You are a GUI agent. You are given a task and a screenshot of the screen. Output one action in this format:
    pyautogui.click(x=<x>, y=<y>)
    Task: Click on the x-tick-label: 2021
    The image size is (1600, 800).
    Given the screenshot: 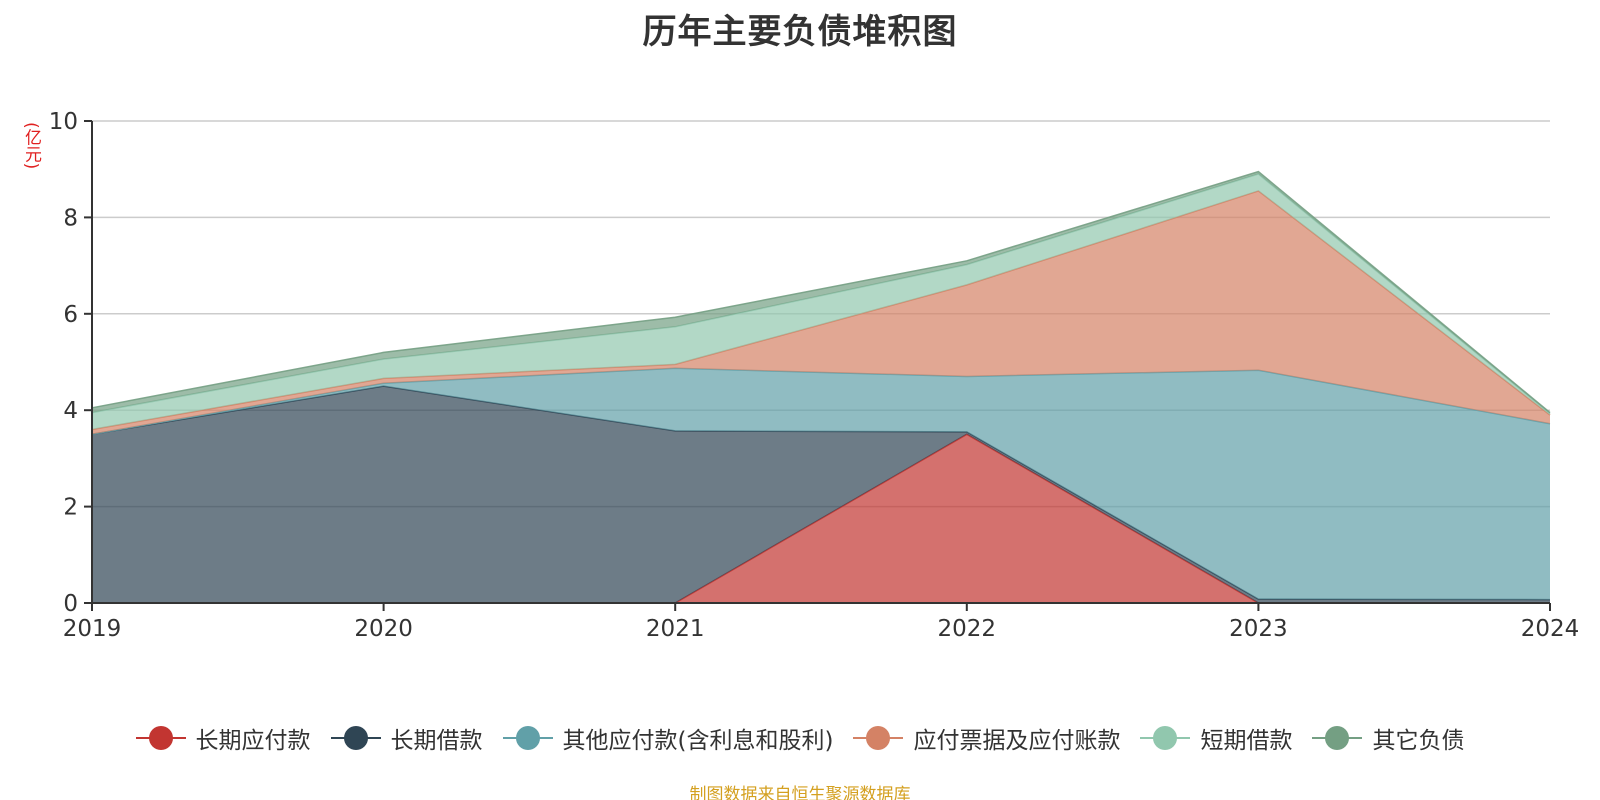 What is the action you would take?
    pyautogui.click(x=675, y=629)
    